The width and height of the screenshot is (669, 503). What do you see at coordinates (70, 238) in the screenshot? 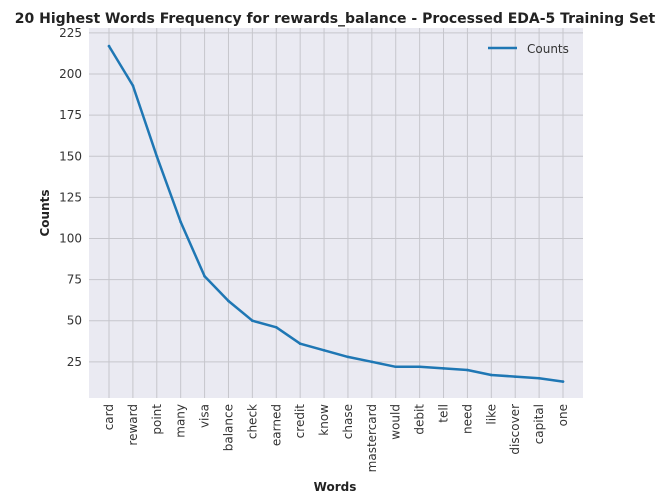
I see `y-tick-label: 100` at bounding box center [70, 238].